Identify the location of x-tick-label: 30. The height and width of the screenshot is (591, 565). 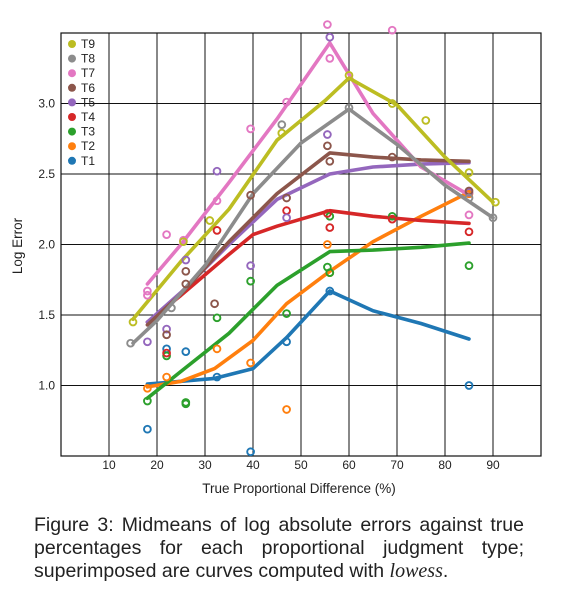
(205, 465).